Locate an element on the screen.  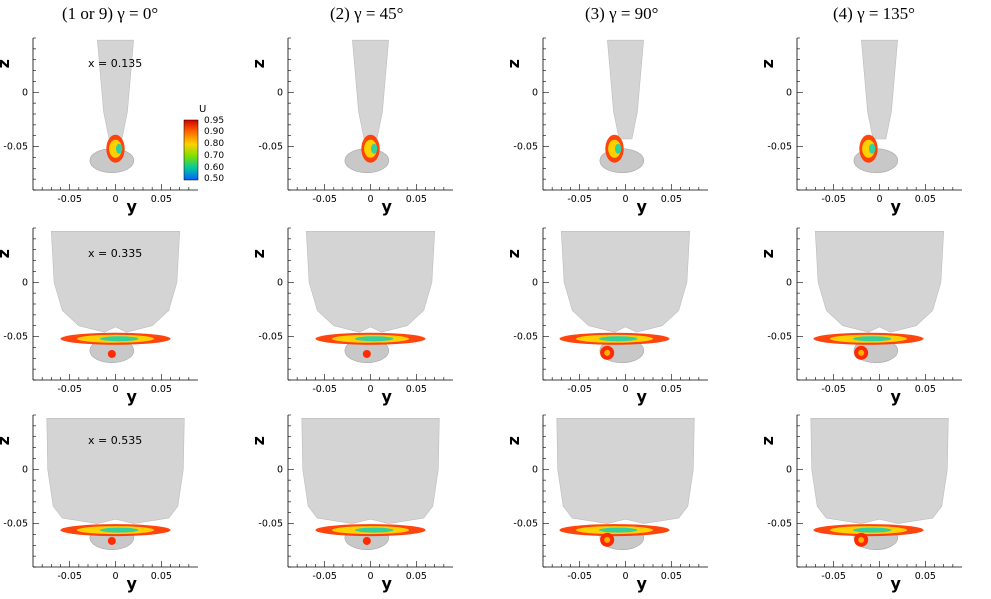
column-title-3: (3) γ = 90° is located at coordinates (622, 13).